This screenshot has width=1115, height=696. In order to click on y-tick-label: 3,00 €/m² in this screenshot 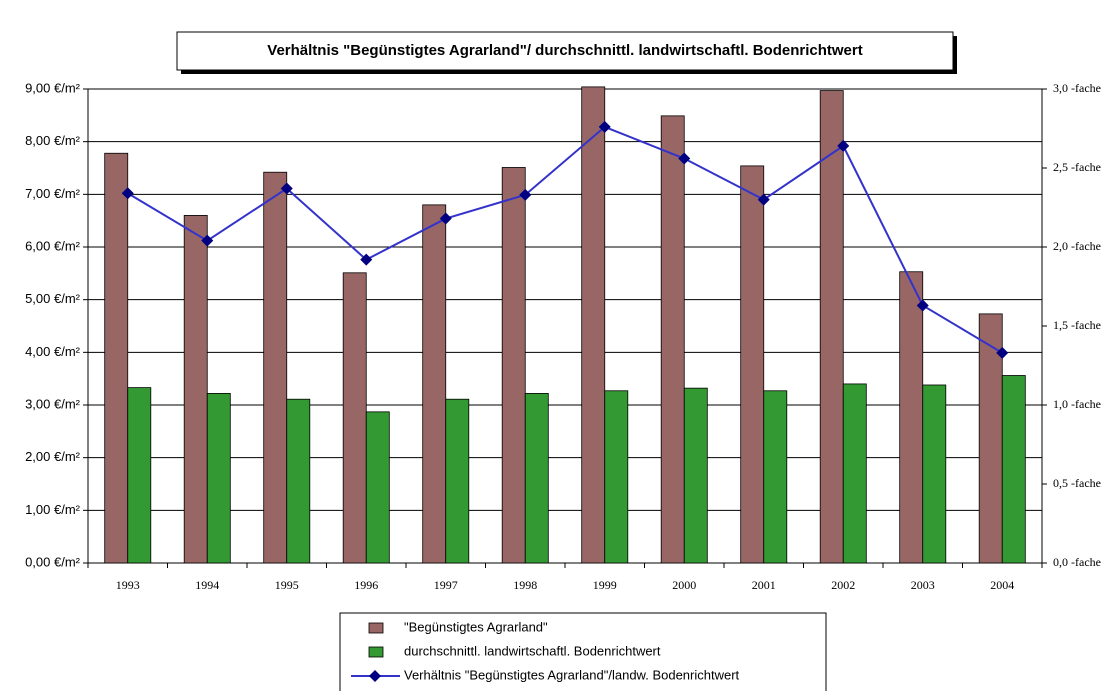, I will do `click(53, 403)`.